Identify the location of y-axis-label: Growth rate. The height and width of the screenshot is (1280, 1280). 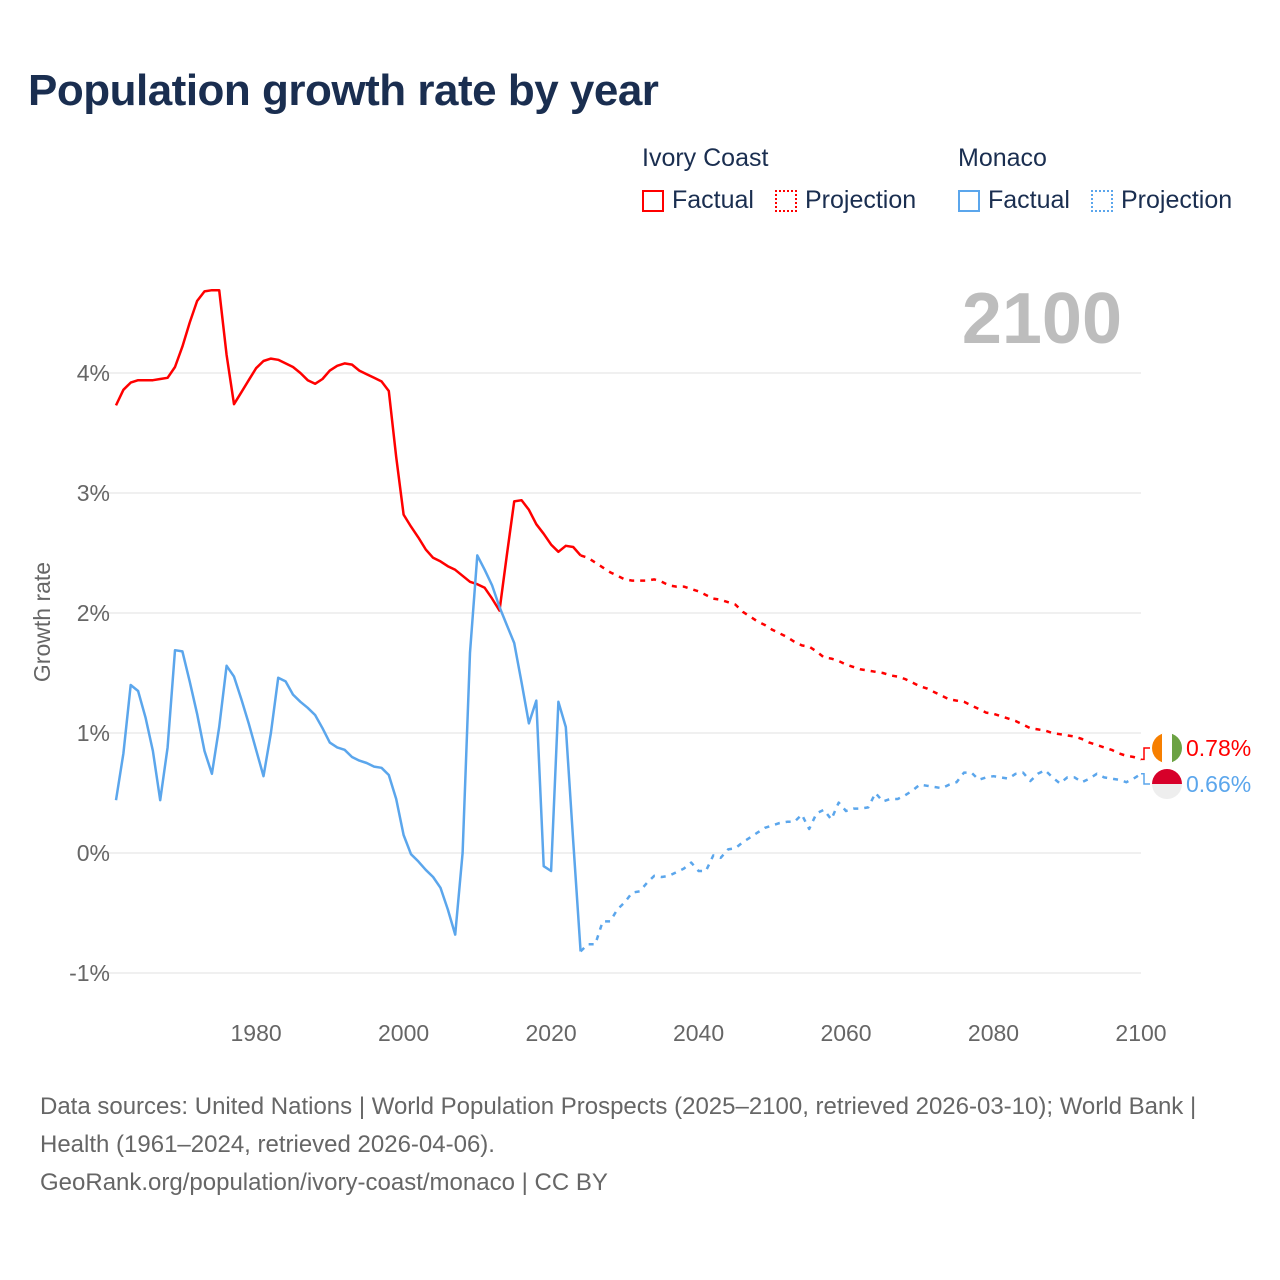
(42, 622).